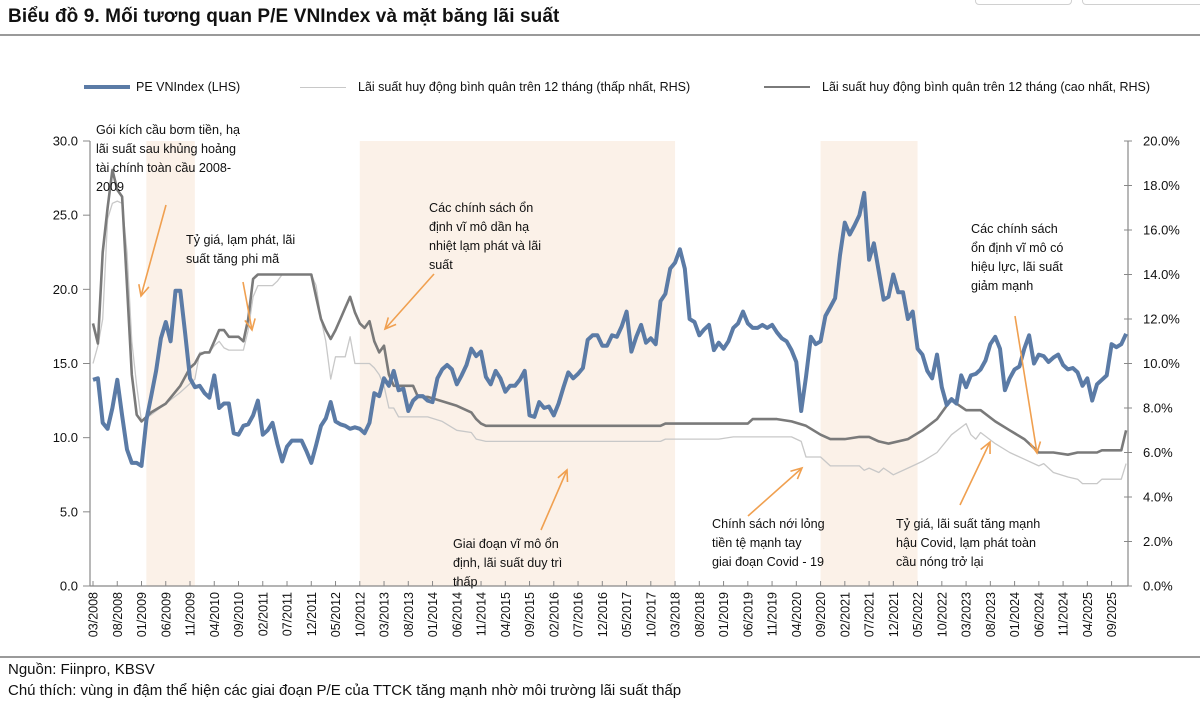 The image size is (1200, 701). Describe the element at coordinates (233, 259) in the screenshot. I see `annotation-line: suất tăng phi mã` at that location.